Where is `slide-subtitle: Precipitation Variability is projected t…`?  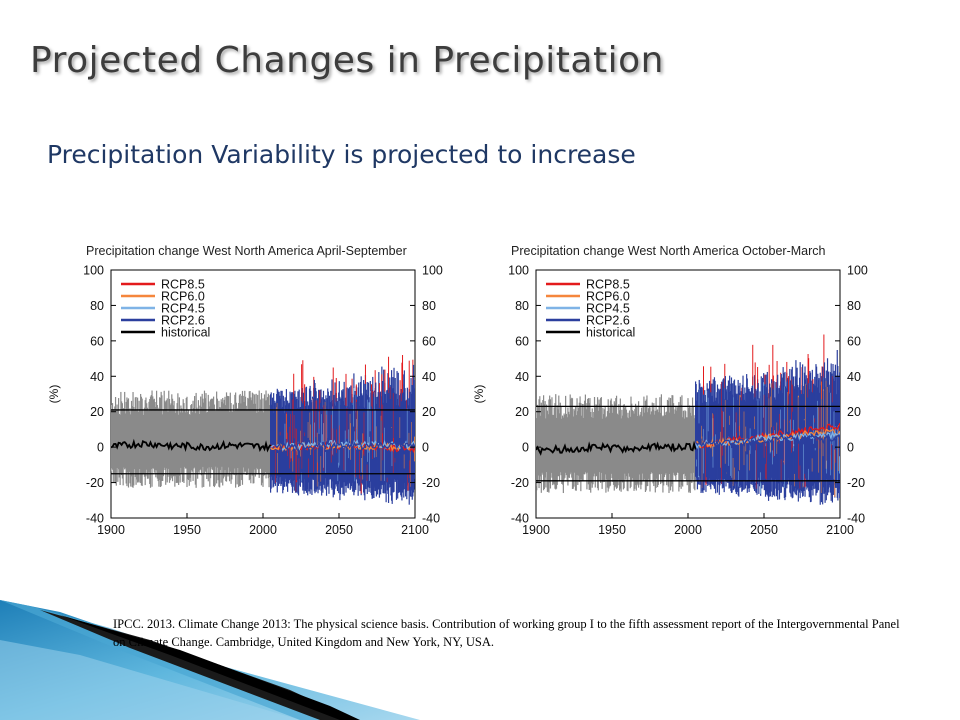
slide-subtitle: Precipitation Variability is projected t… is located at coordinates (341, 154).